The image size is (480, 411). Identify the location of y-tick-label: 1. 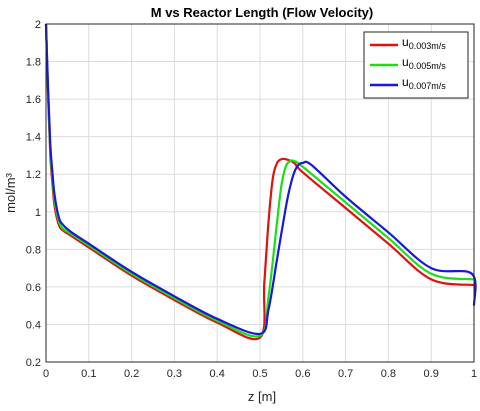
(38, 213).